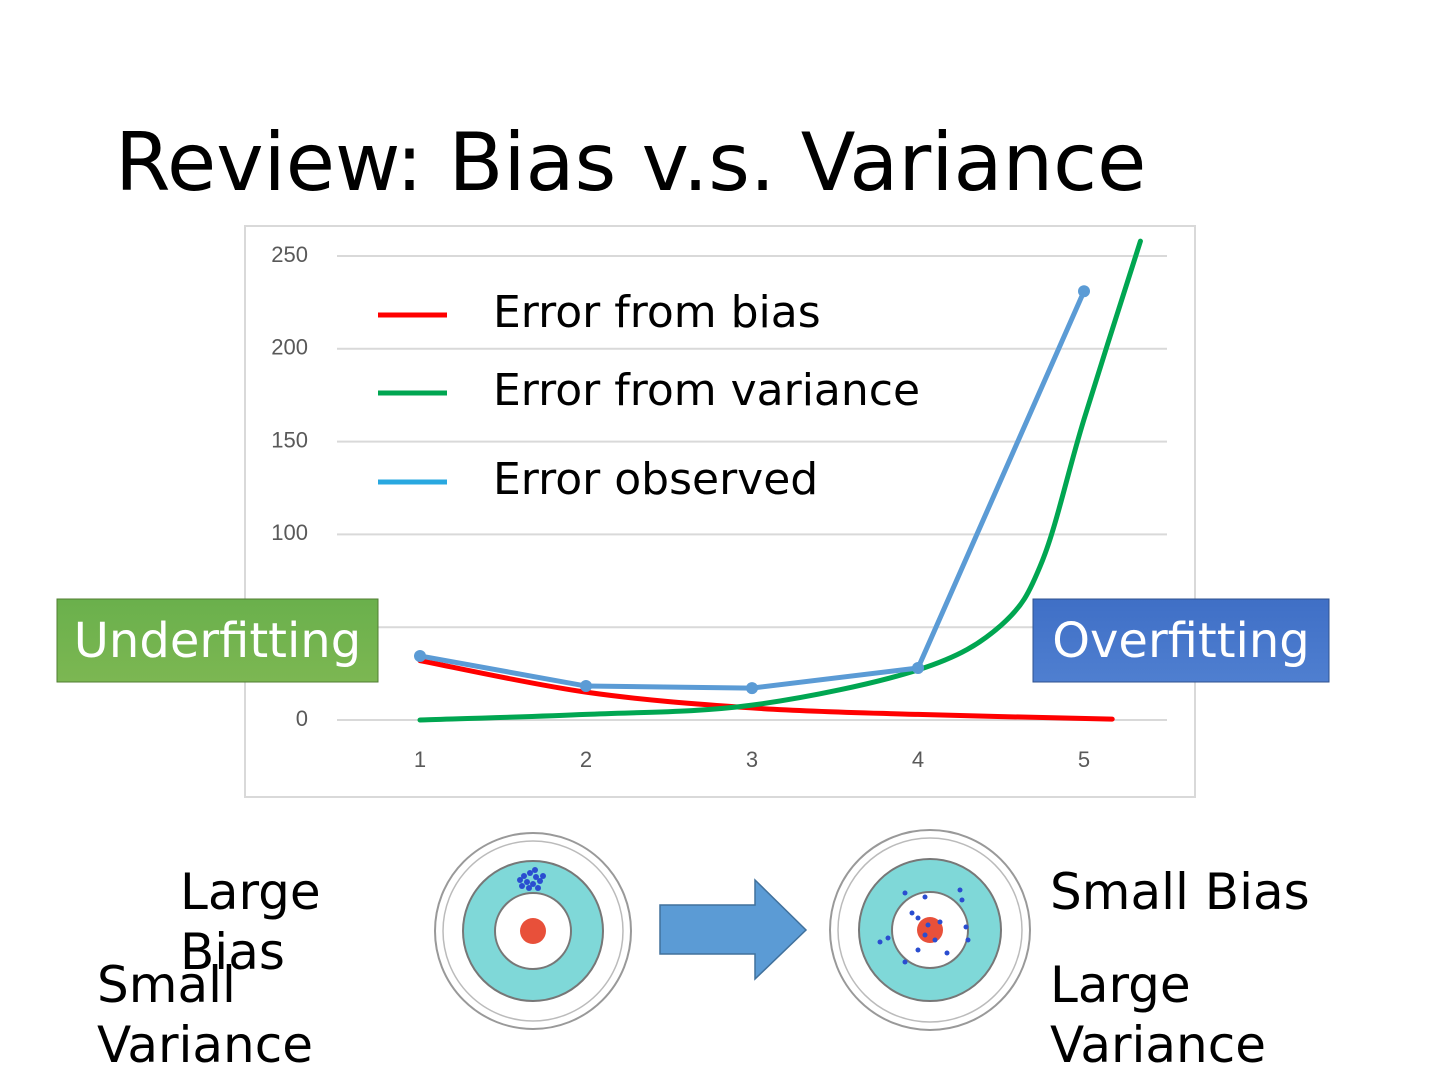 This screenshot has height=1080, width=1440. What do you see at coordinates (205, 1015) in the screenshot?
I see `left-label: Small Variance` at bounding box center [205, 1015].